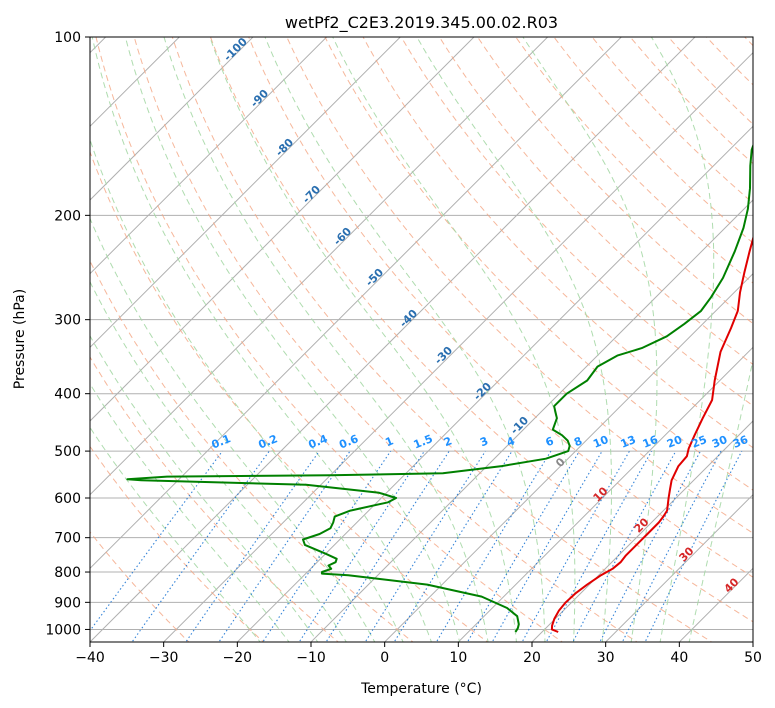 The image size is (775, 708). What do you see at coordinates (342, 236) in the screenshot?
I see `adiabat-label: -60` at bounding box center [342, 236].